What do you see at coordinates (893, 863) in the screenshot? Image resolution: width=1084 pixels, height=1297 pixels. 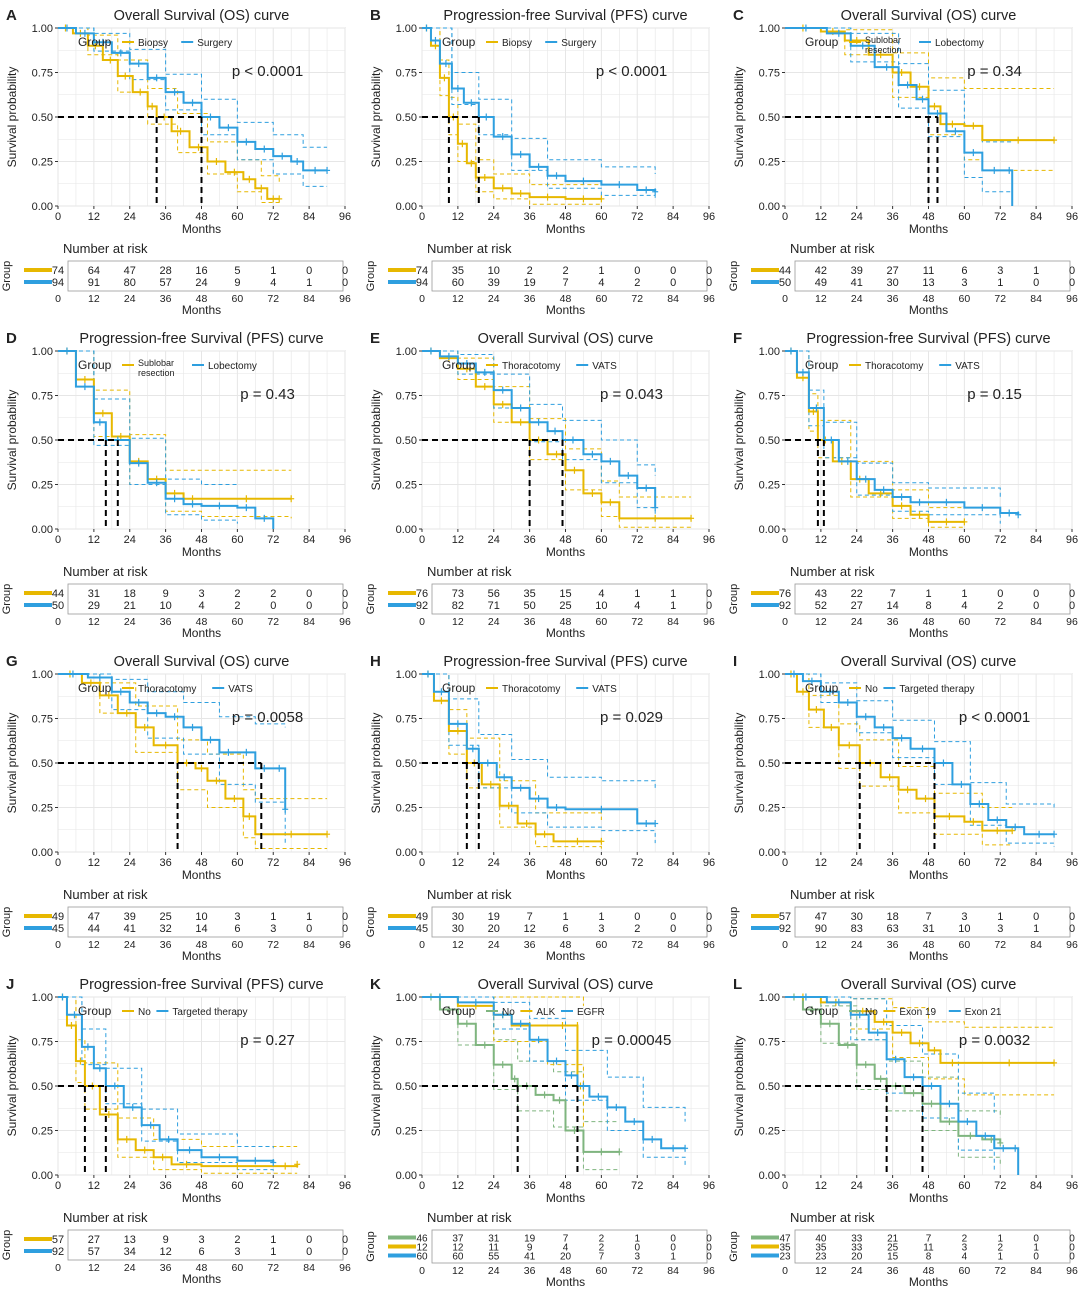 I see `x-tick-label: 36` at bounding box center [893, 863].